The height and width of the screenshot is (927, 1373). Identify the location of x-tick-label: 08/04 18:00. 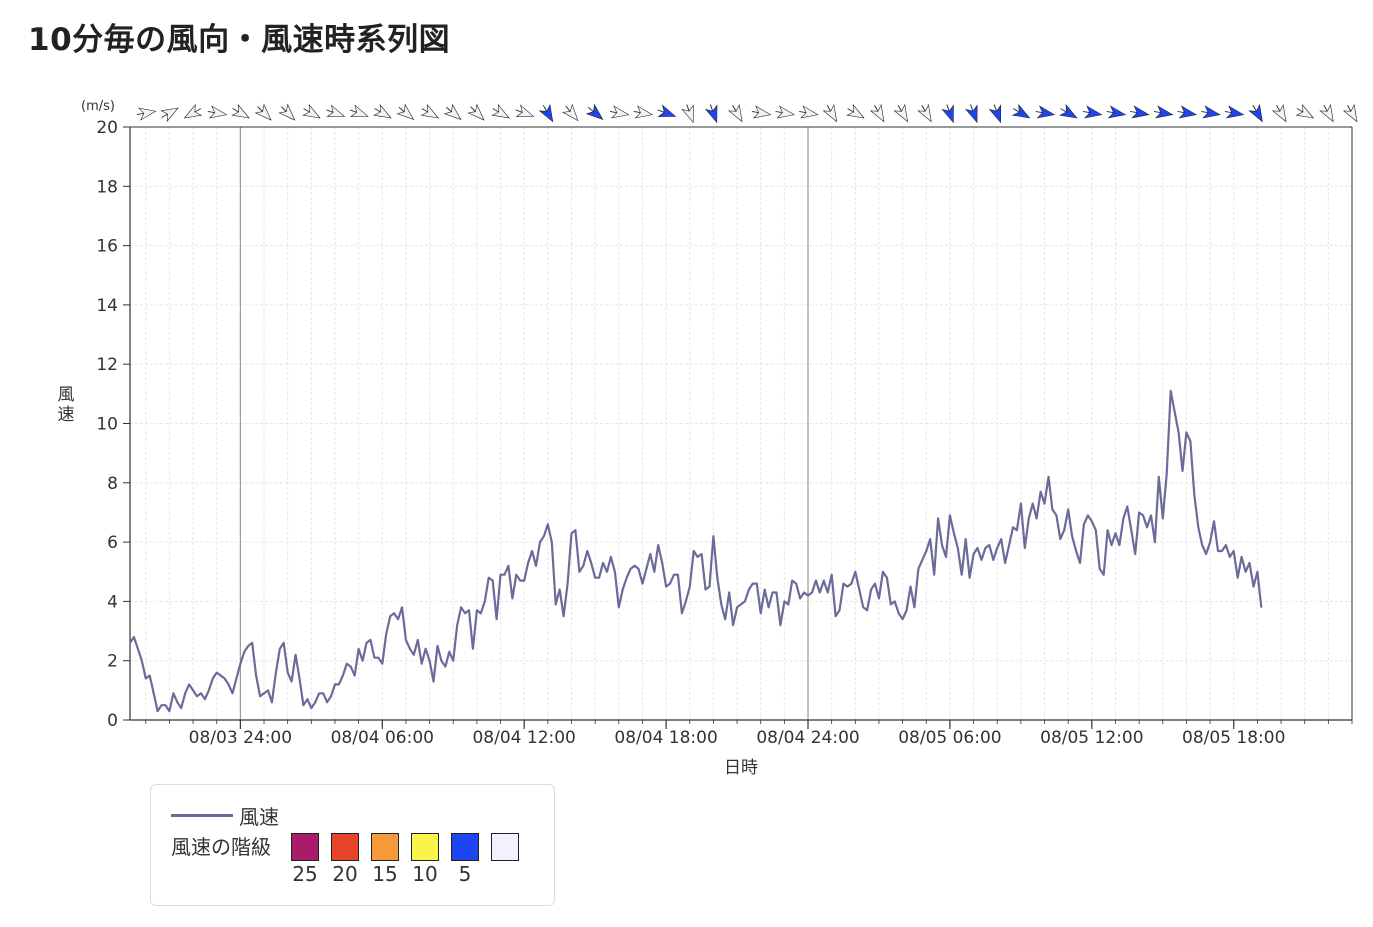
(665, 738).